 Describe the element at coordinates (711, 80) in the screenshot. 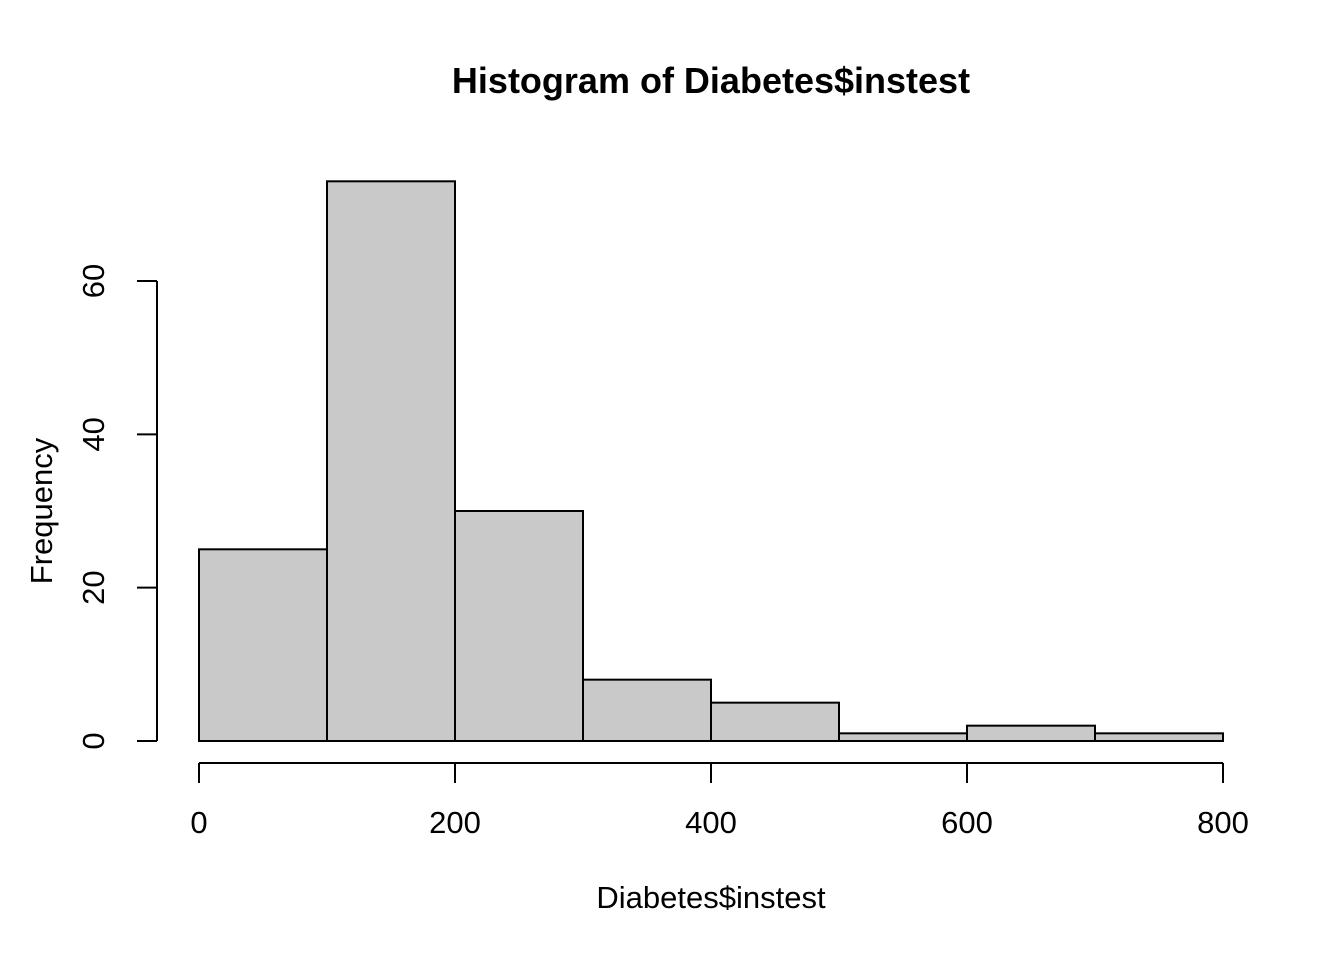

I see `chart-title: Histogram of Diabetes$instest` at that location.